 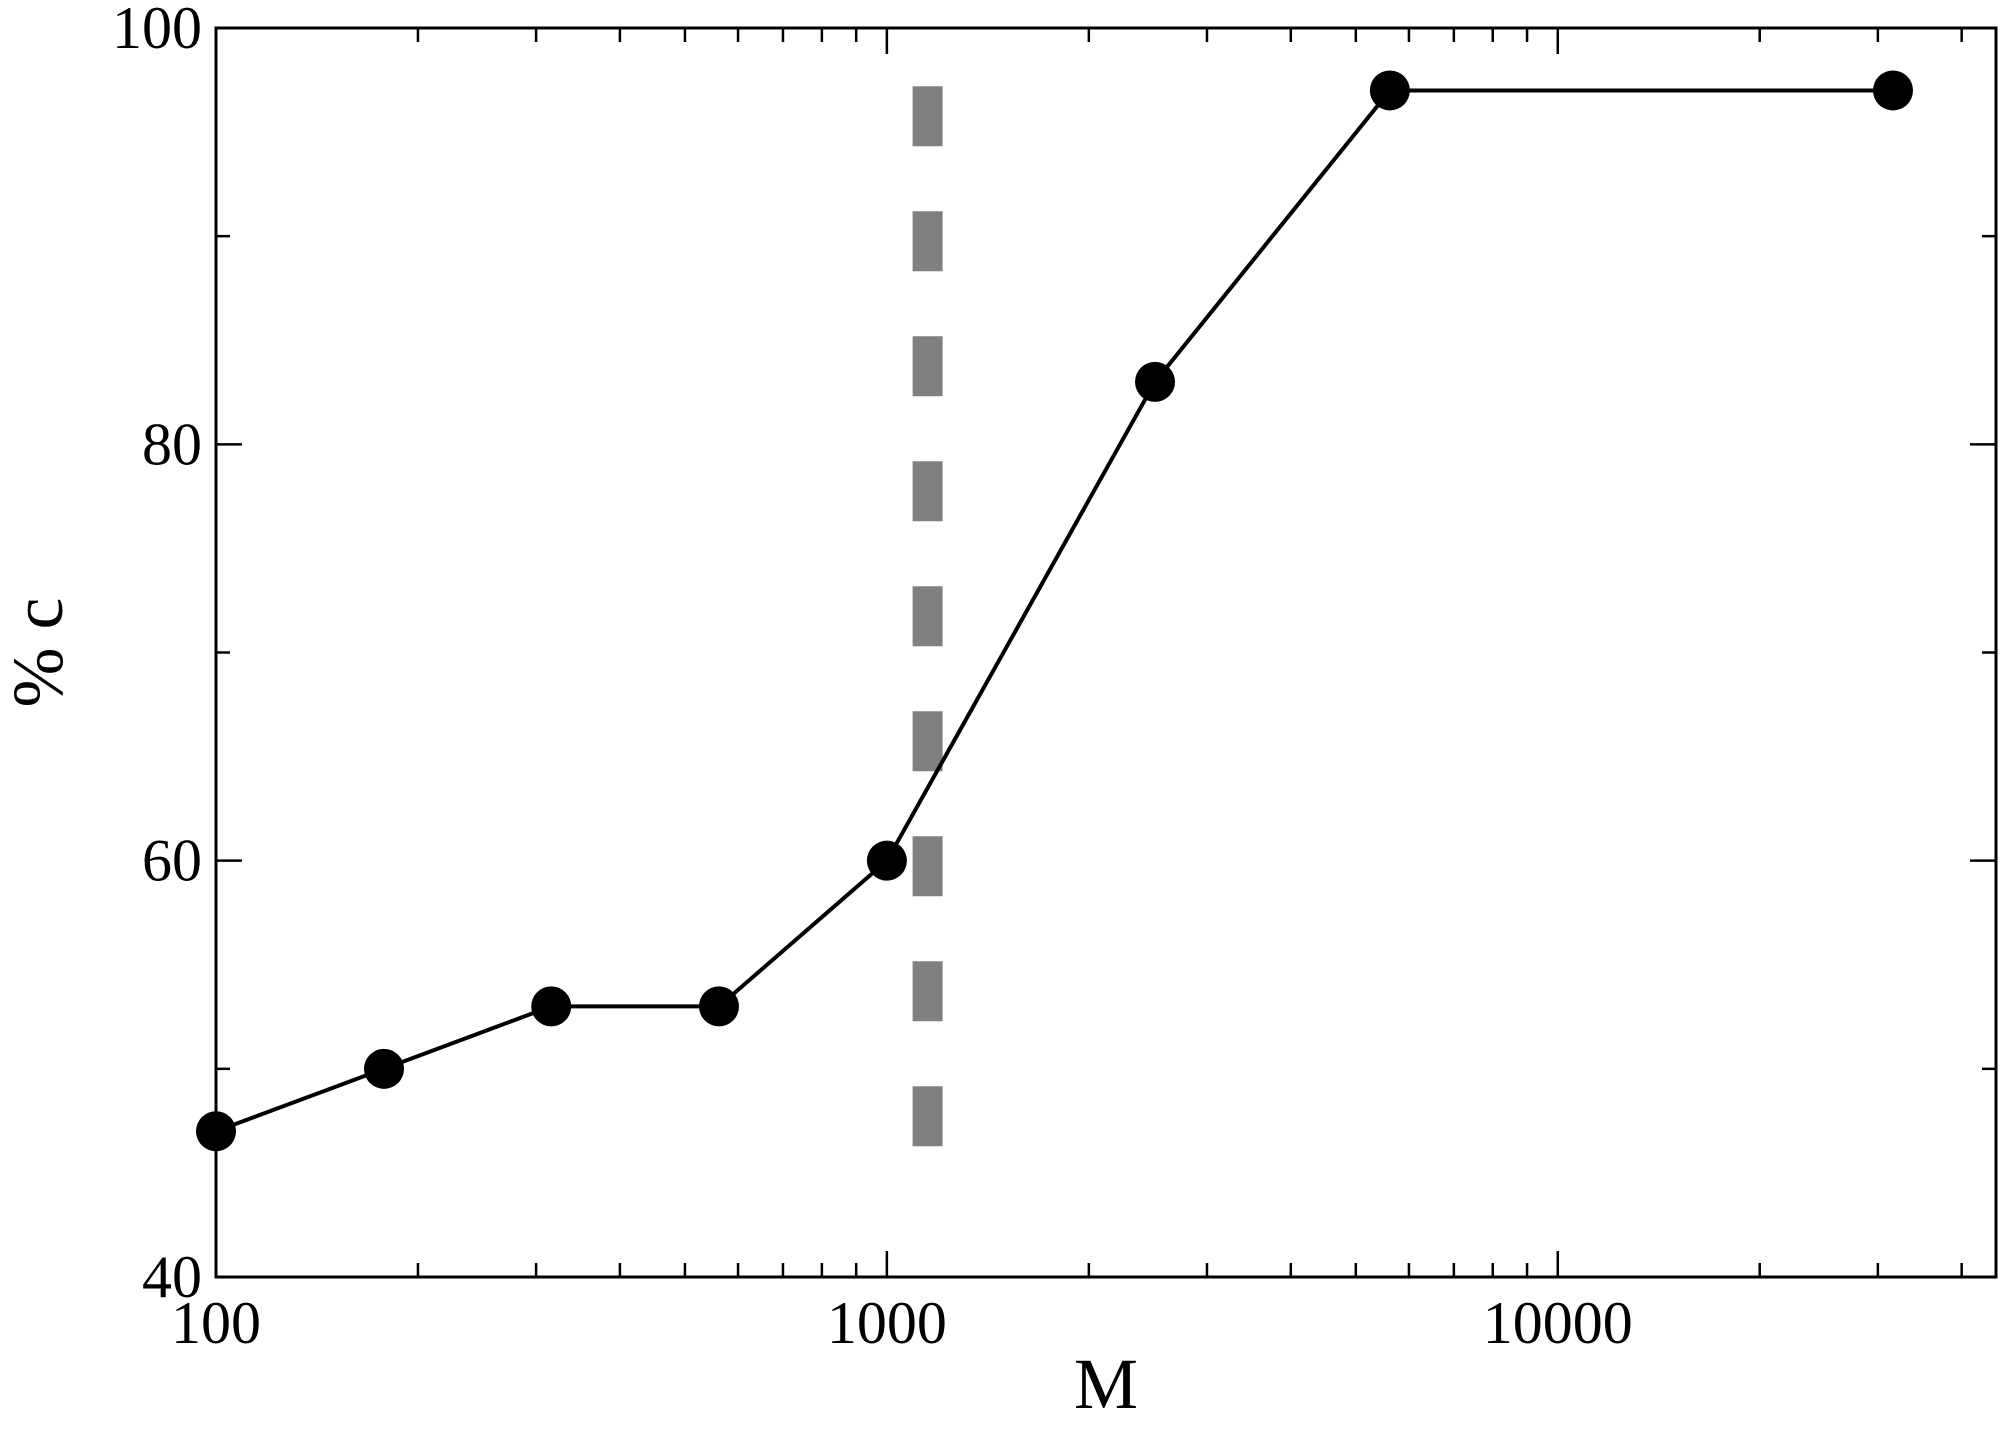 What do you see at coordinates (1558, 1323) in the screenshot?
I see `x-tick-label: 10000` at bounding box center [1558, 1323].